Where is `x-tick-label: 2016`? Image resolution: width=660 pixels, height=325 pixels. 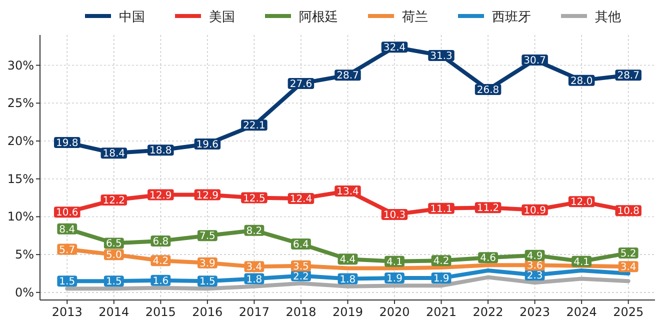 x-tick-label: 2016 is located at coordinates (207, 312).